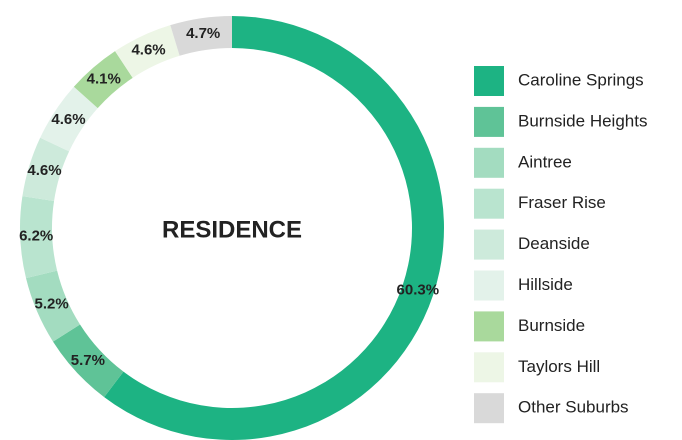  What do you see at coordinates (554, 243) in the screenshot?
I see `legend-label: Deanside` at bounding box center [554, 243].